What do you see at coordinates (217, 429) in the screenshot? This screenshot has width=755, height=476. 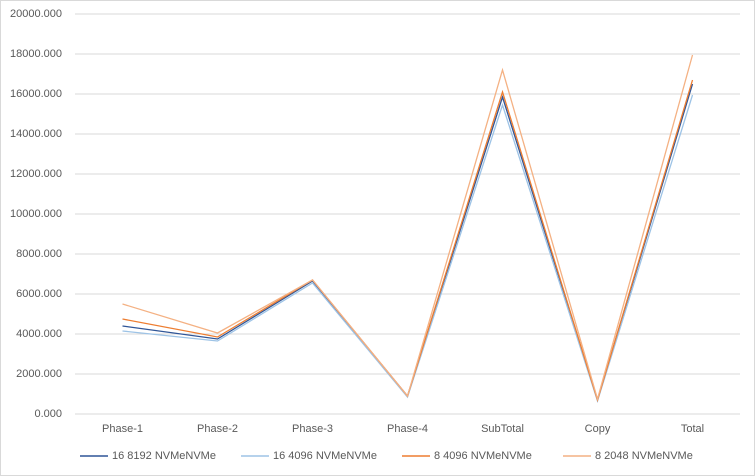 I see `x-tick-label: Phase-2` at bounding box center [217, 429].